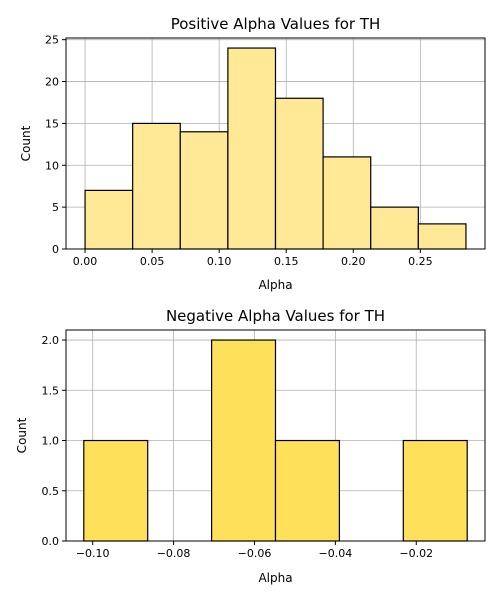 Image resolution: width=500 pixels, height=600 pixels. What do you see at coordinates (51, 390) in the screenshot?
I see `y-tick-label: 1.5` at bounding box center [51, 390].